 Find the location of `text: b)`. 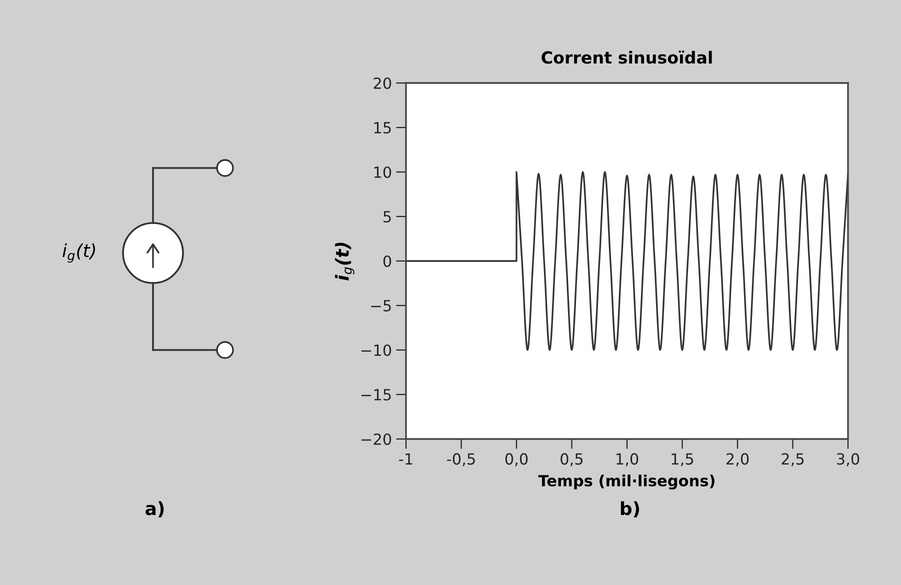

text: b) is located at coordinates (630, 509).